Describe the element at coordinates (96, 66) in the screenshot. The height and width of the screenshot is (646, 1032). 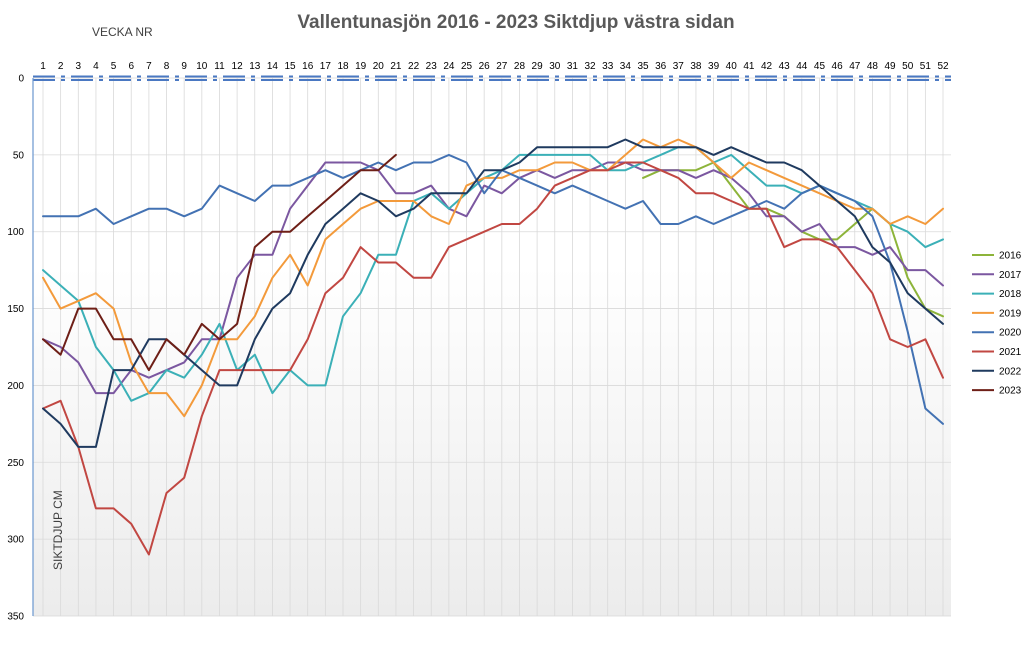
I see `x-tick-label: 4` at that location.